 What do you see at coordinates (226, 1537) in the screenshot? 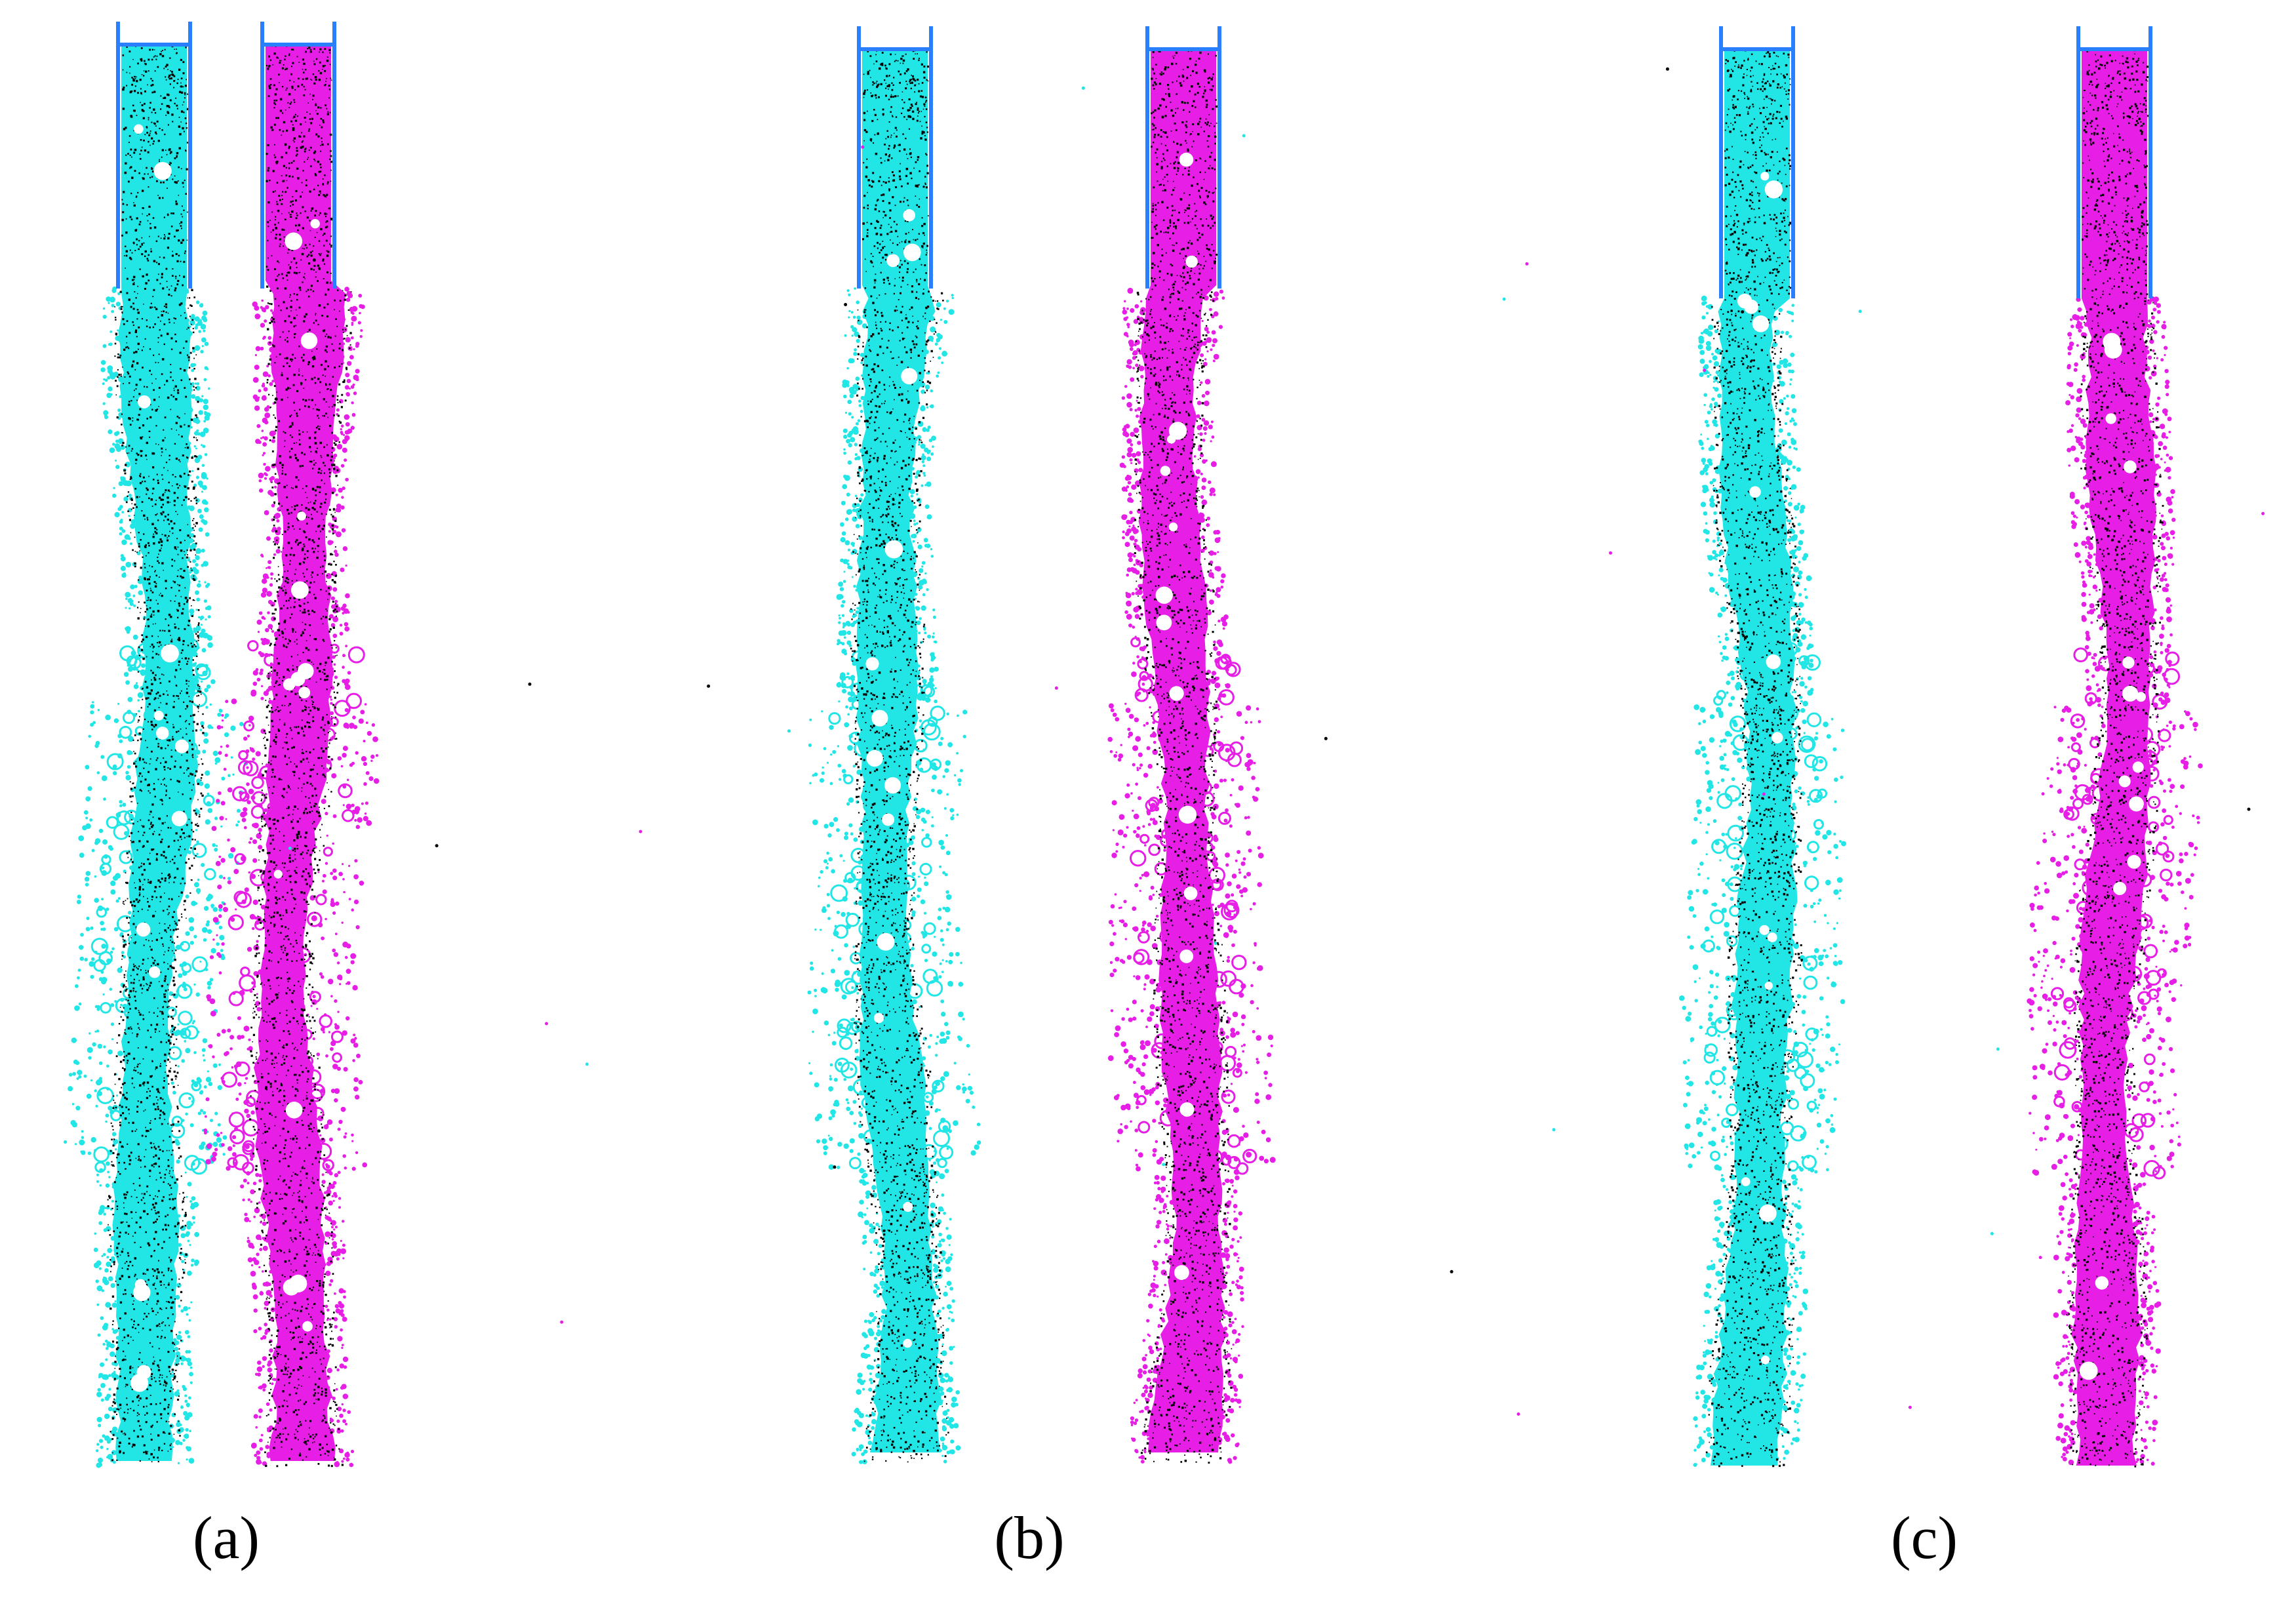
I see `panel-a-label: (a)` at bounding box center [226, 1537].